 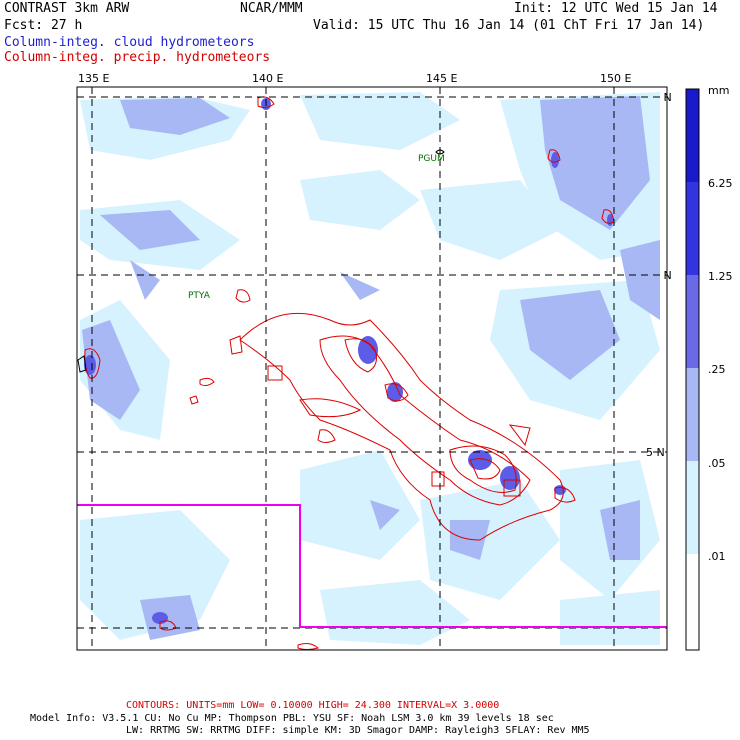 What do you see at coordinates (94, 78) in the screenshot?
I see `lon-label-135: 135 E` at bounding box center [94, 78].